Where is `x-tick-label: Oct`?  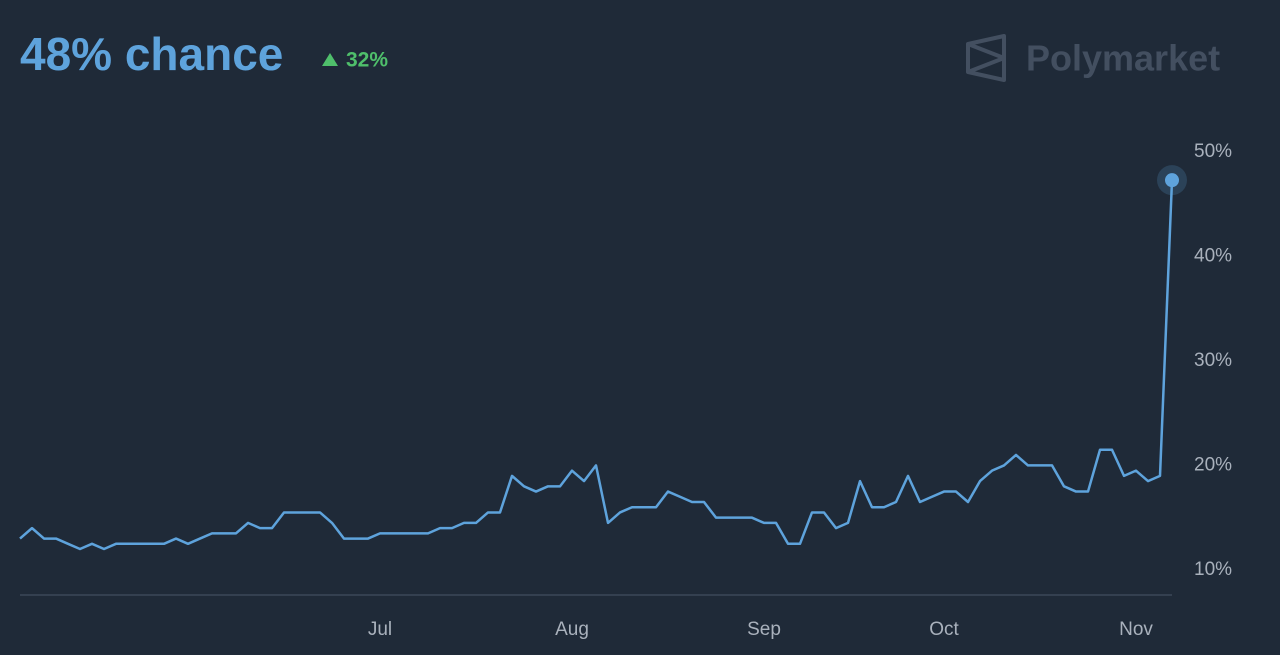 x-tick-label: Oct is located at coordinates (944, 629).